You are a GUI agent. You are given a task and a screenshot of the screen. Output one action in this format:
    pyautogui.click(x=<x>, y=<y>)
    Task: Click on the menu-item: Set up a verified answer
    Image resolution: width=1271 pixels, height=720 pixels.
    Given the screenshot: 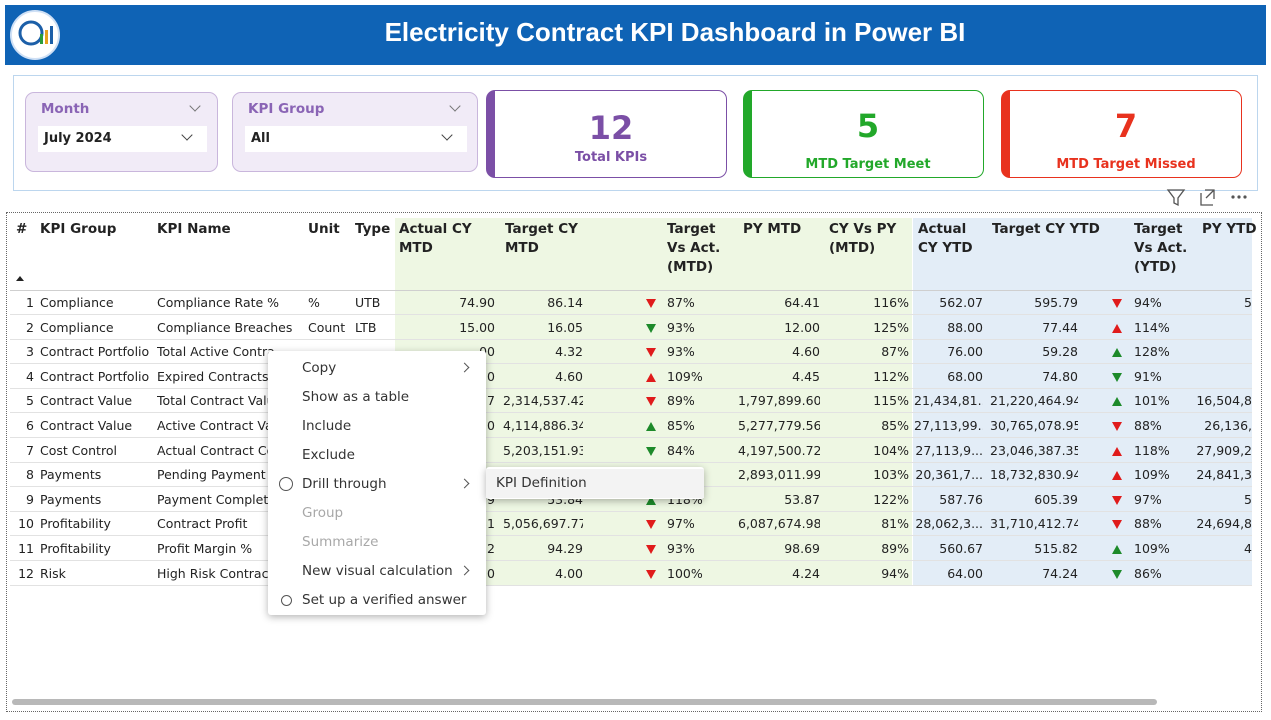 What is the action you would take?
    pyautogui.click(x=377, y=600)
    